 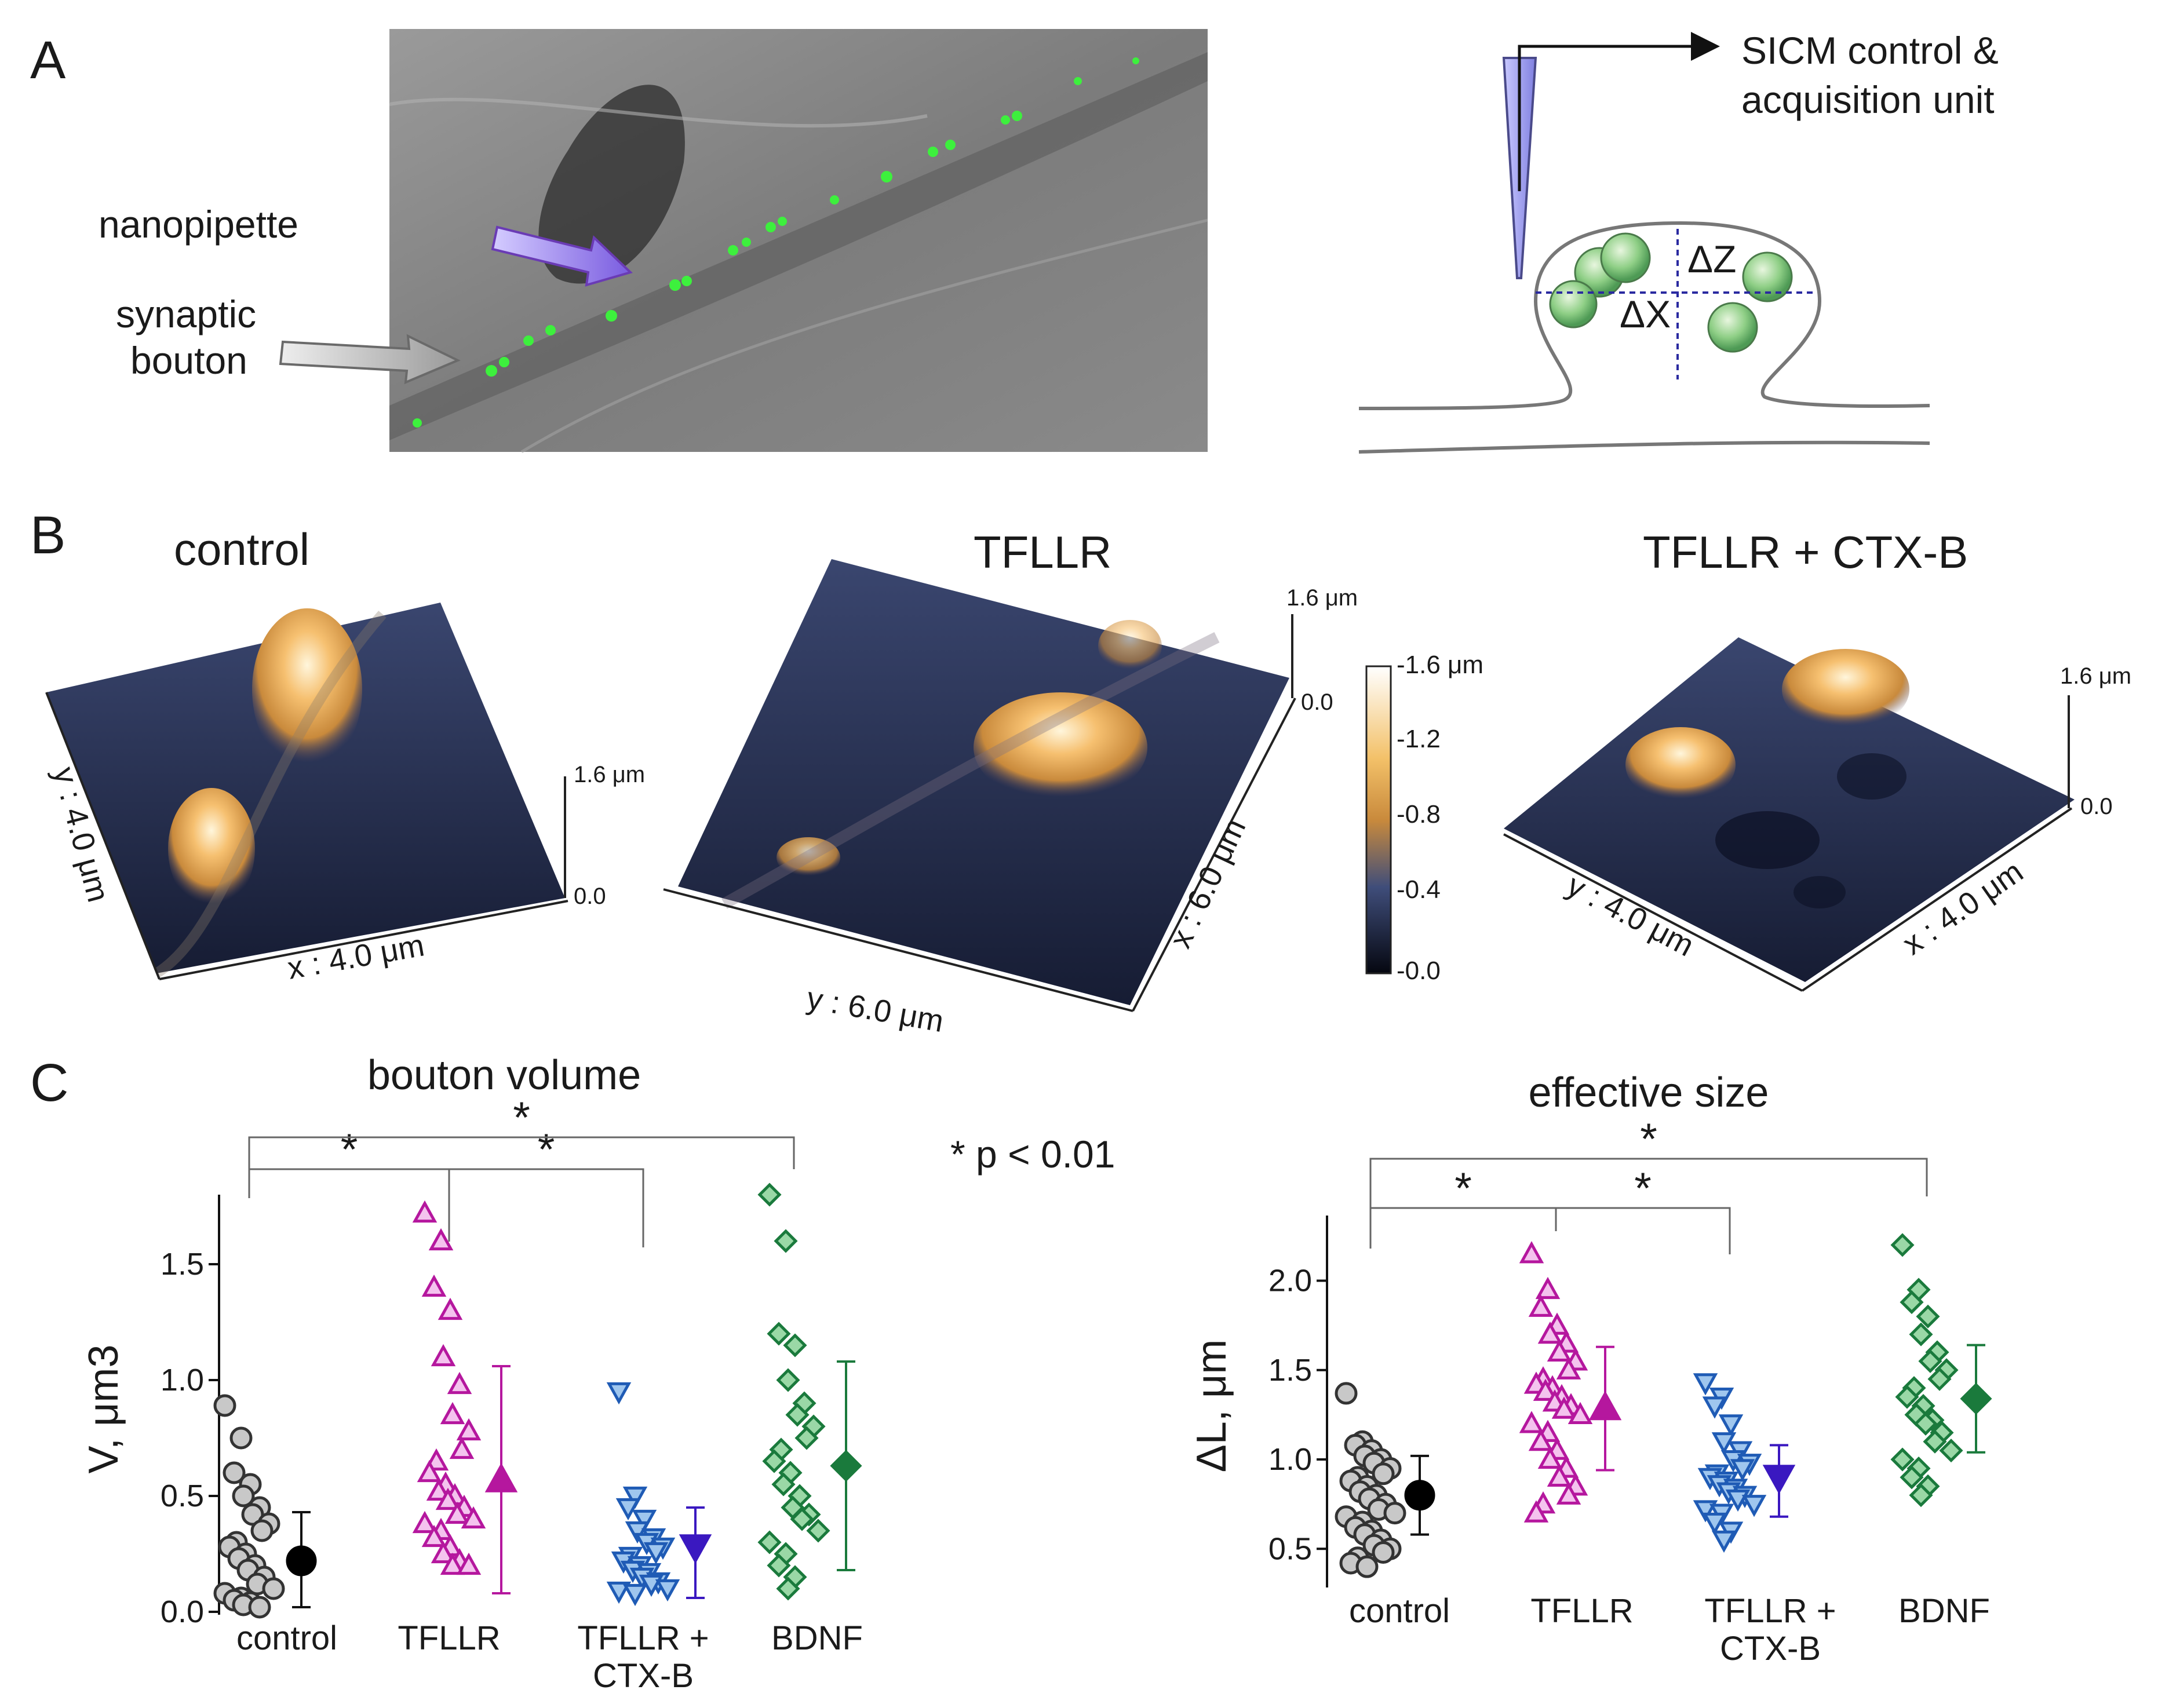 I want to click on bouton-label-2: bouton, so click(x=188, y=360).